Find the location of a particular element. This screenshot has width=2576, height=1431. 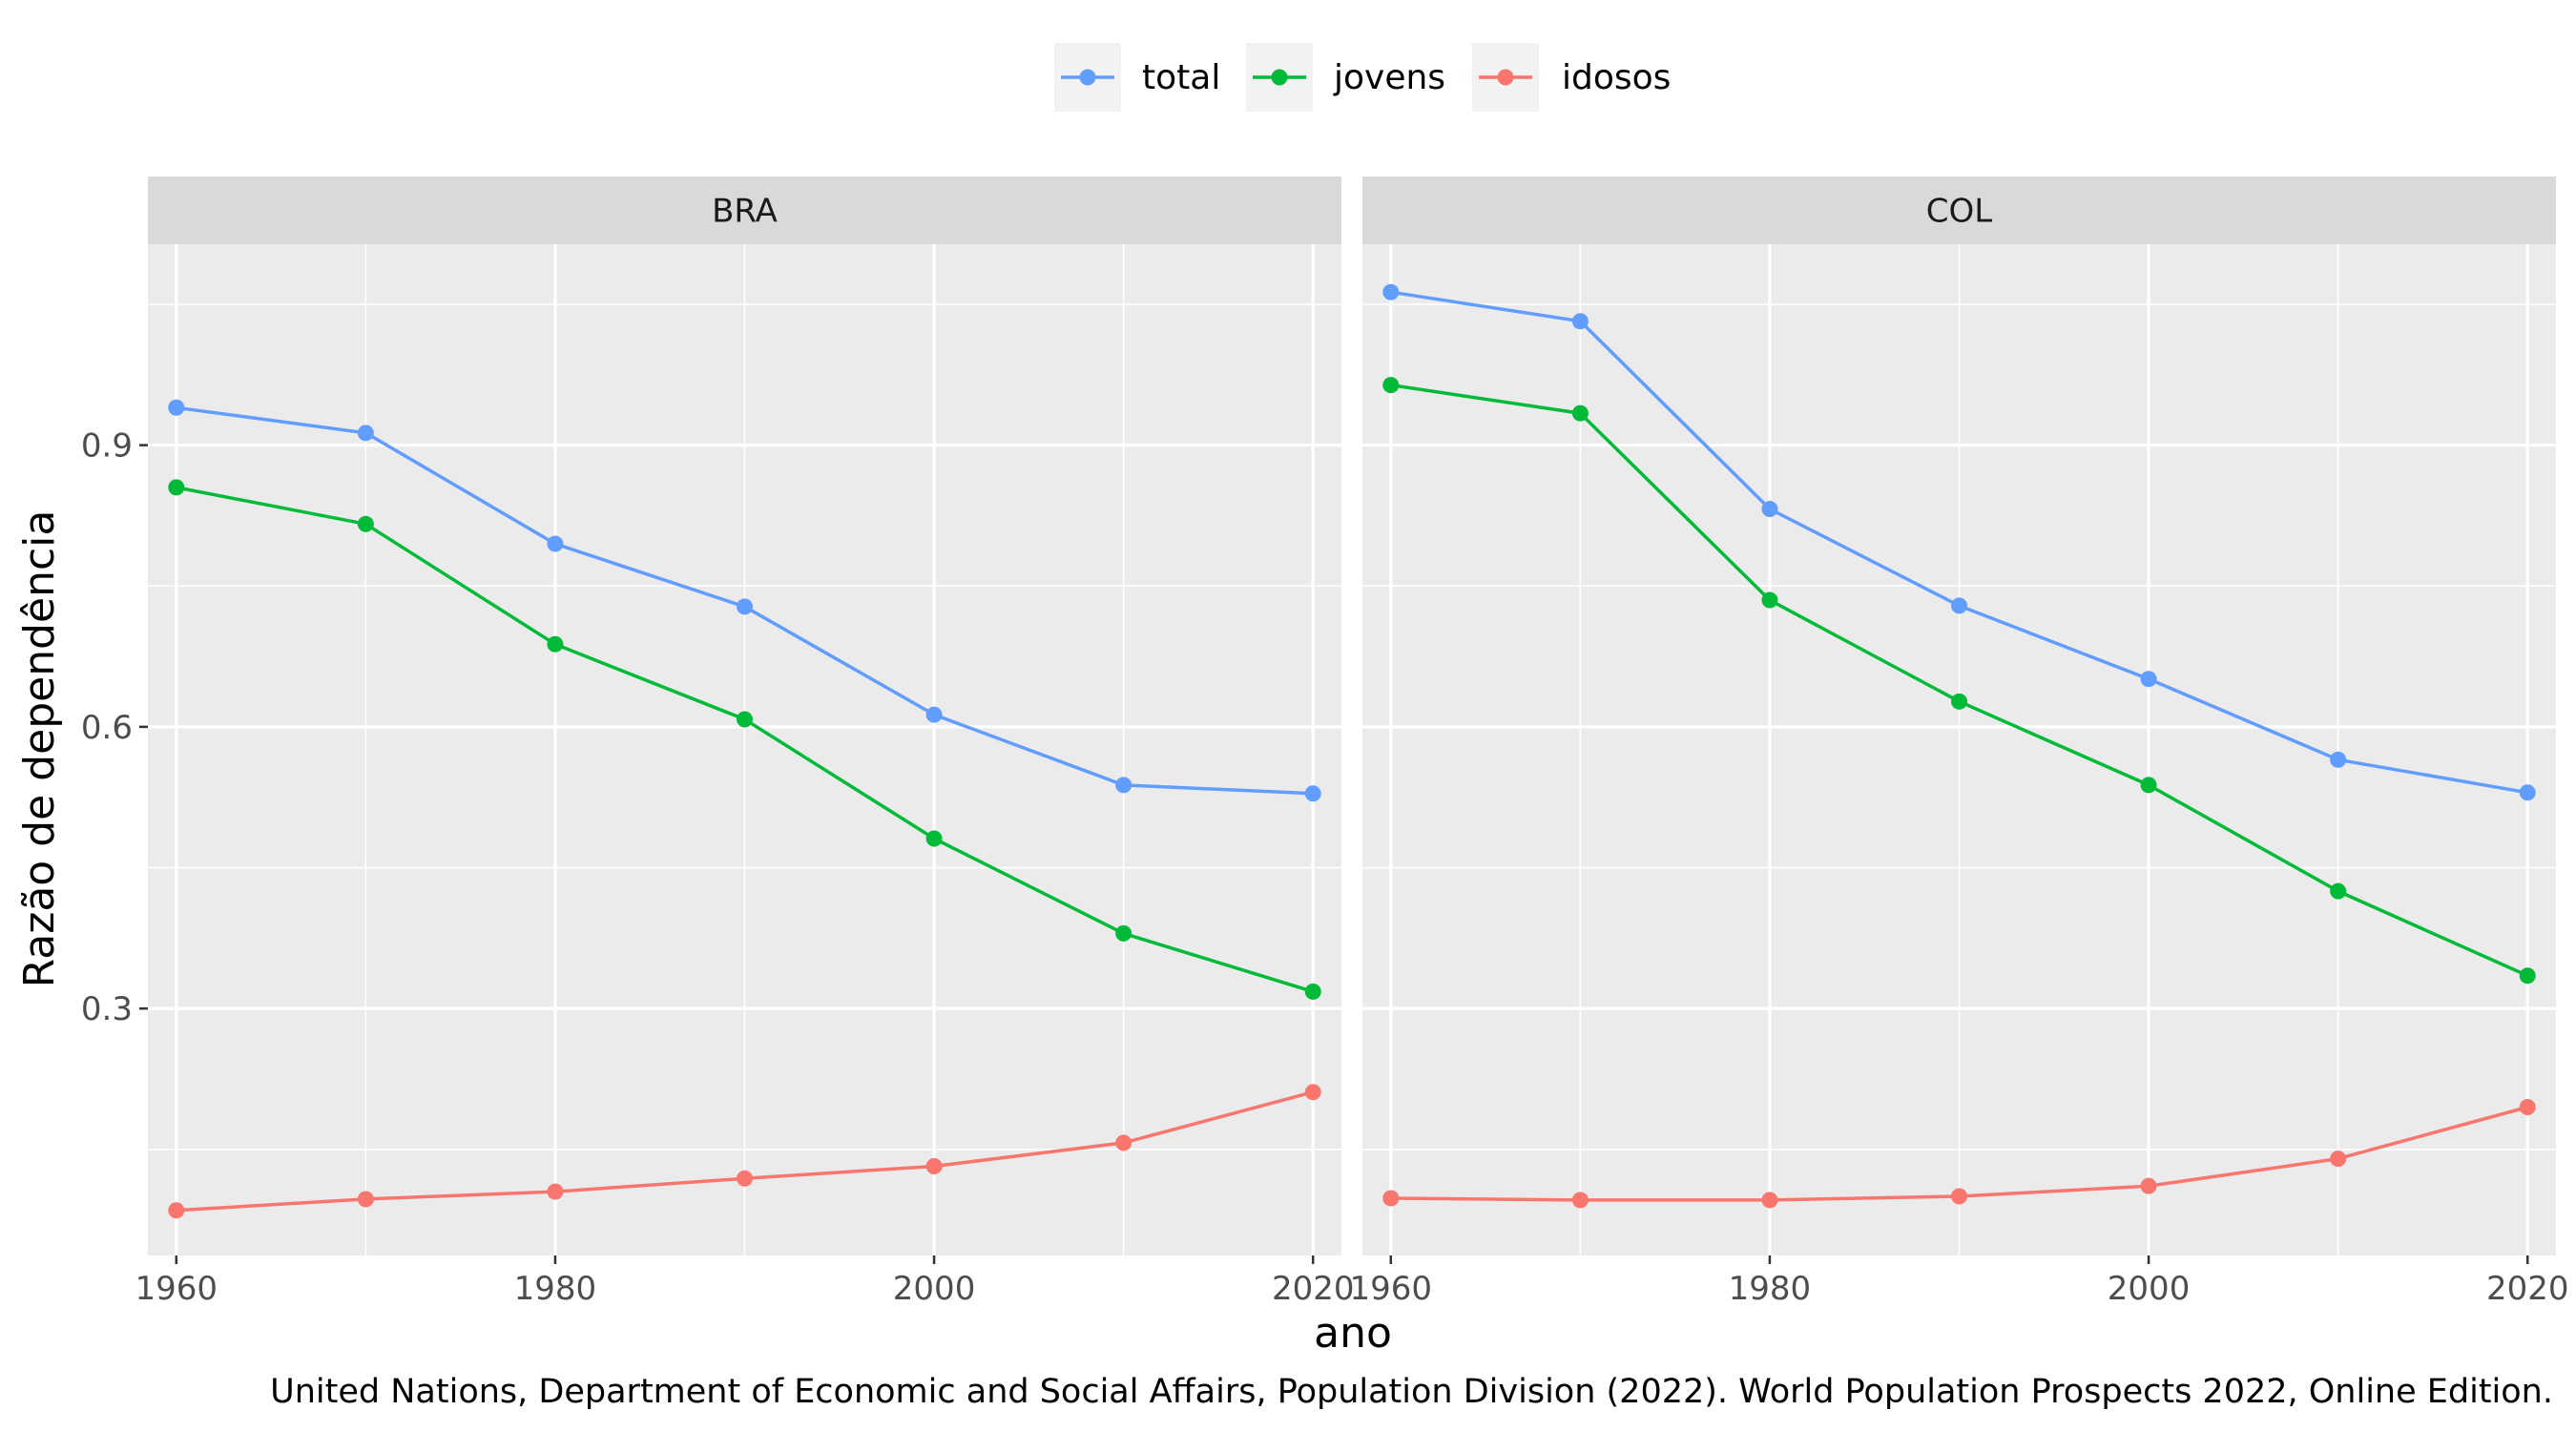

legend-item-idosos: idosos is located at coordinates (1571, 77).